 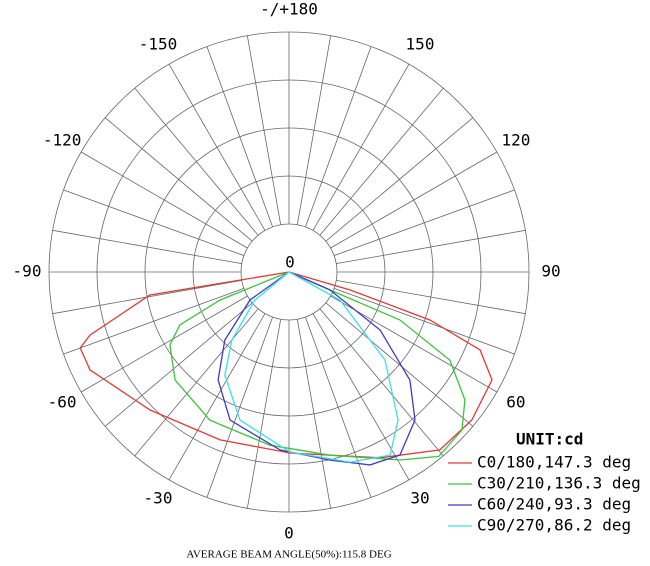 I want to click on angle-label: 60, so click(x=515, y=402).